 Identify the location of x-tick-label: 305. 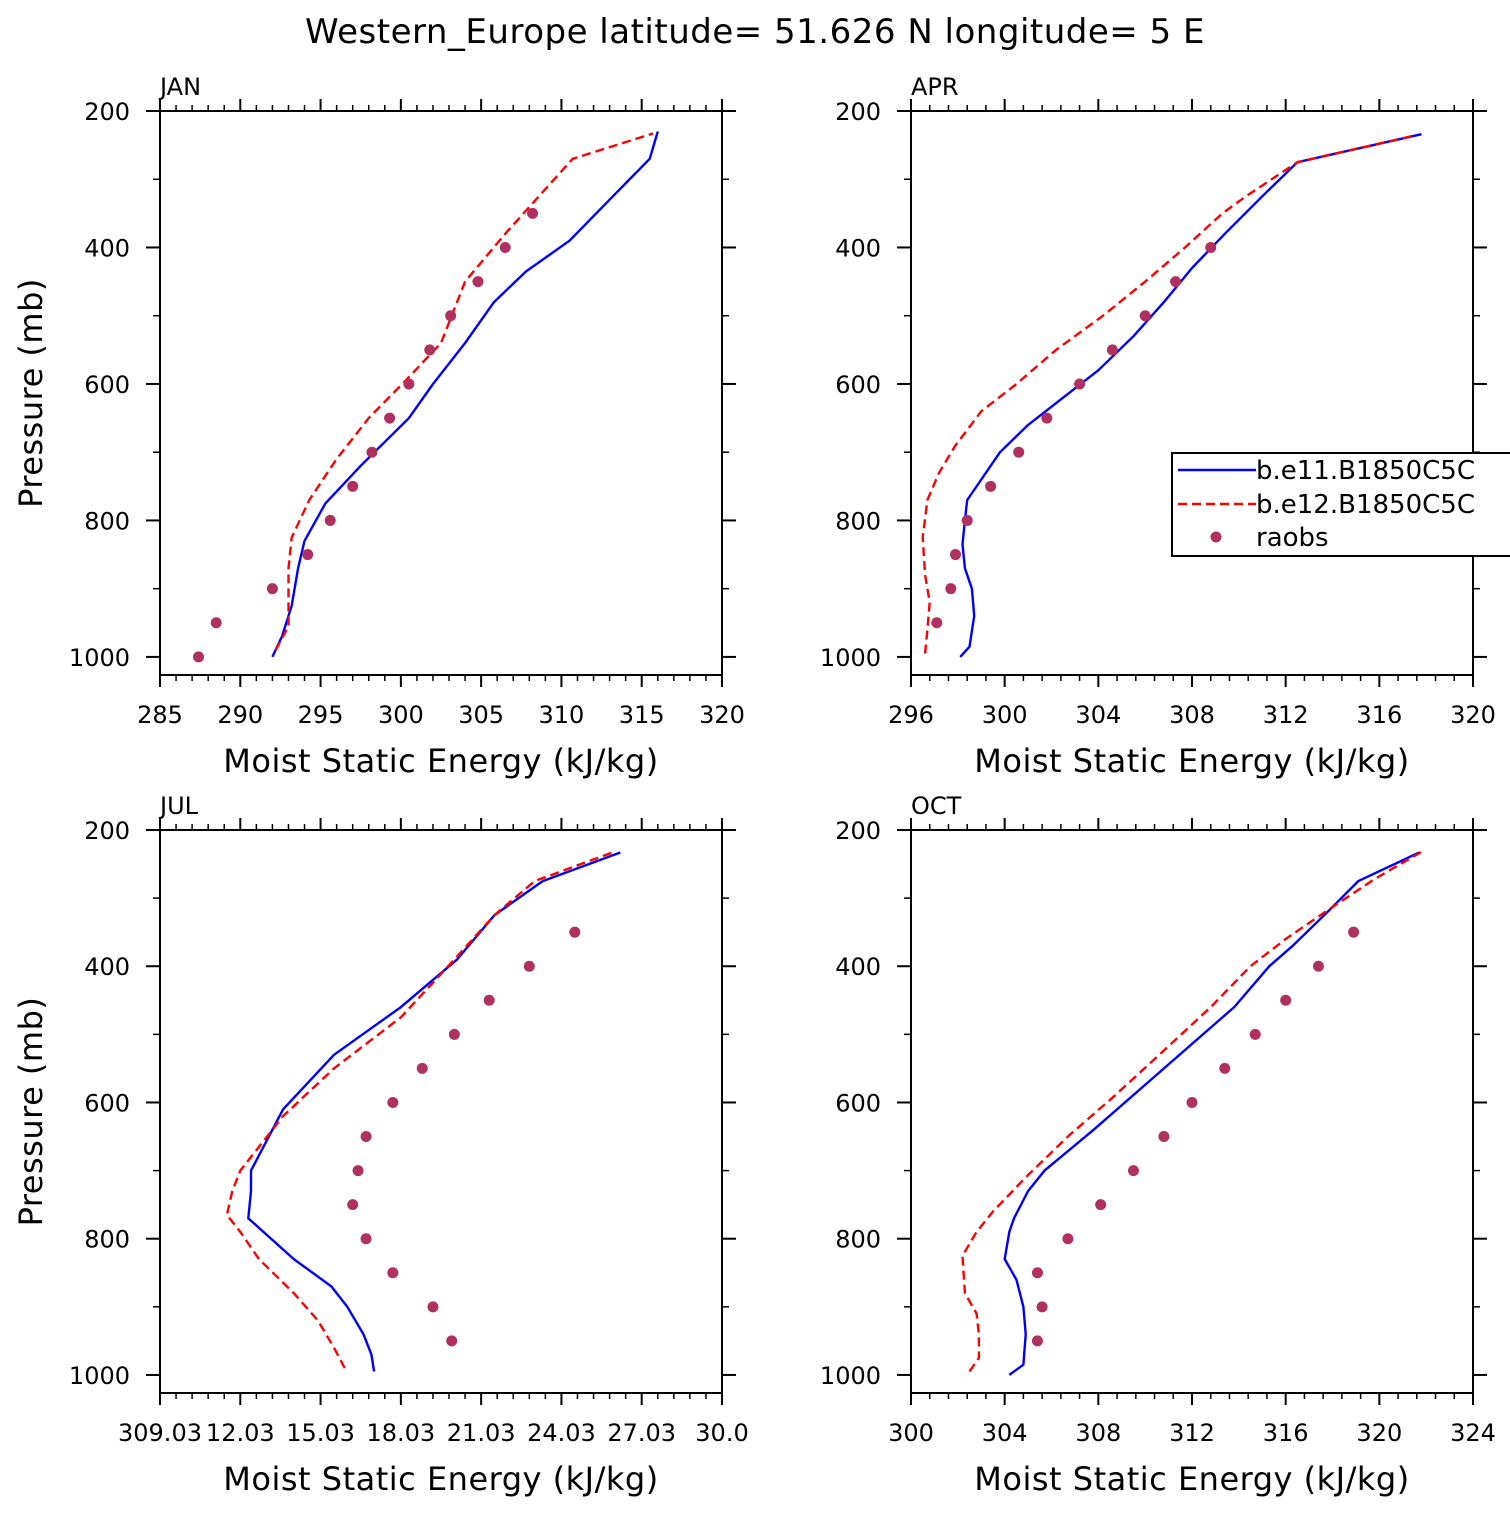
(481, 715).